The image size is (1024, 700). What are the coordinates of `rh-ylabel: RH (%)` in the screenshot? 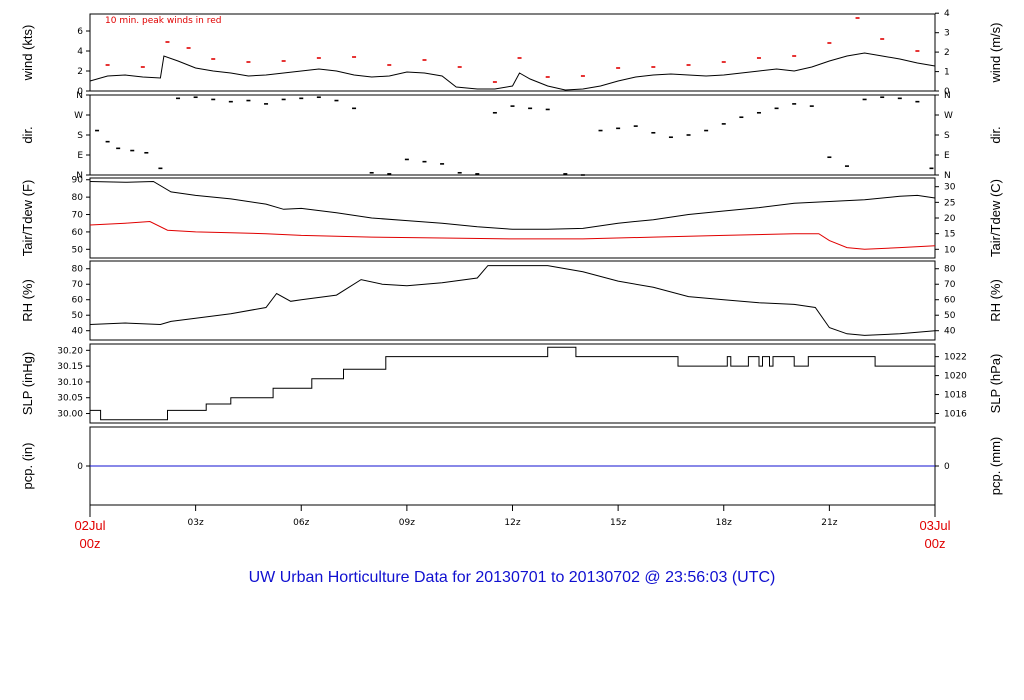 It's located at (27, 300).